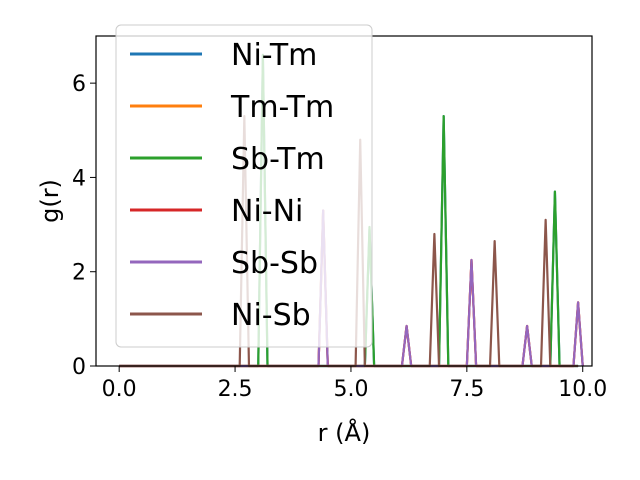 The height and width of the screenshot is (480, 640). Describe the element at coordinates (235, 389) in the screenshot. I see `x-tick-label: 2.5` at that location.